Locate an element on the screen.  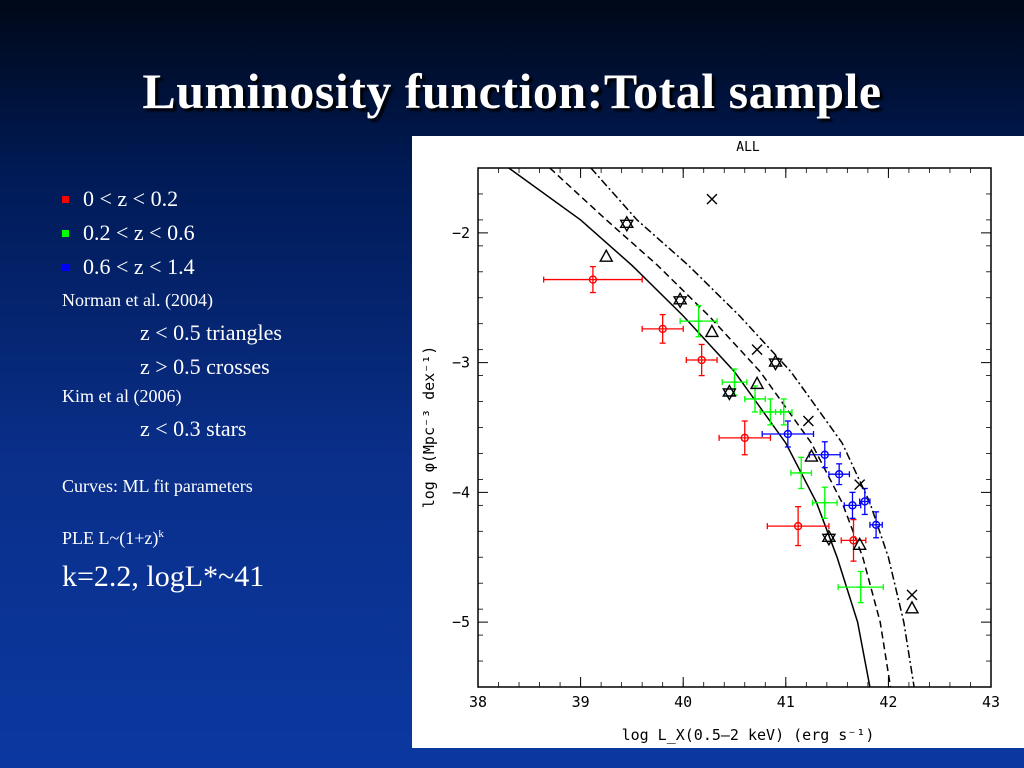
y-tick-label: −5 is located at coordinates (461, 622).